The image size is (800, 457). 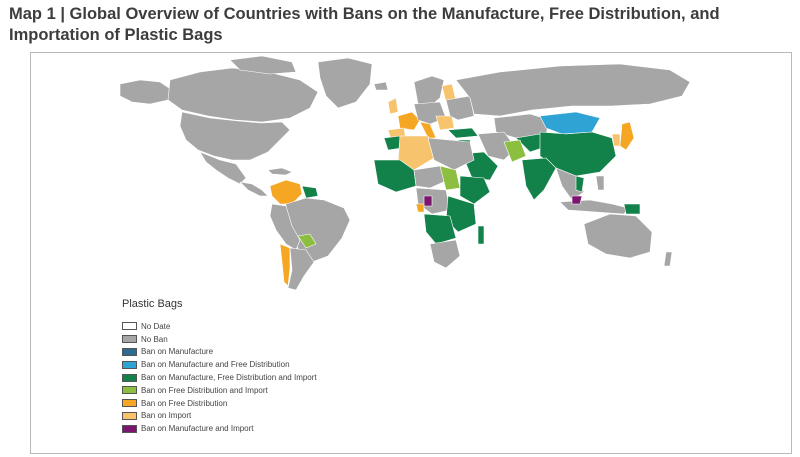 I want to click on legend-item: Ban on Free Distribution, so click(x=219, y=403).